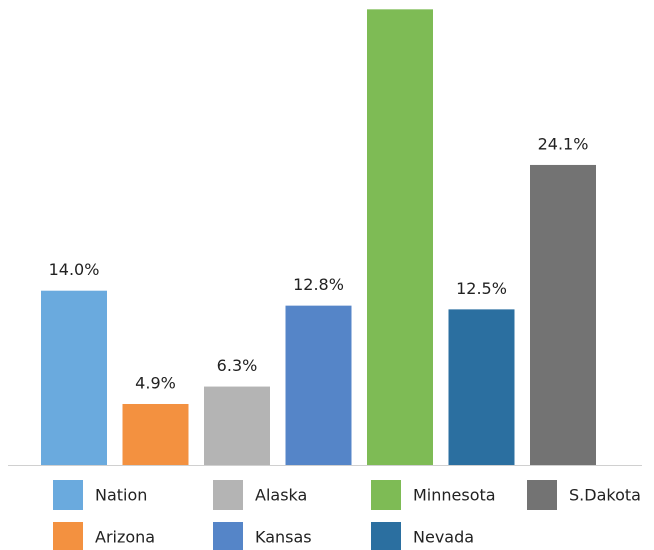  Describe the element at coordinates (121, 495) in the screenshot. I see `legend-label: Nation` at that location.